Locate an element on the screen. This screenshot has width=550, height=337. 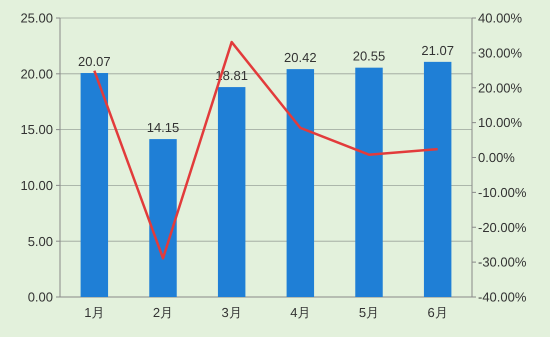
y-tick-label: 15.00 is located at coordinates (36, 130).